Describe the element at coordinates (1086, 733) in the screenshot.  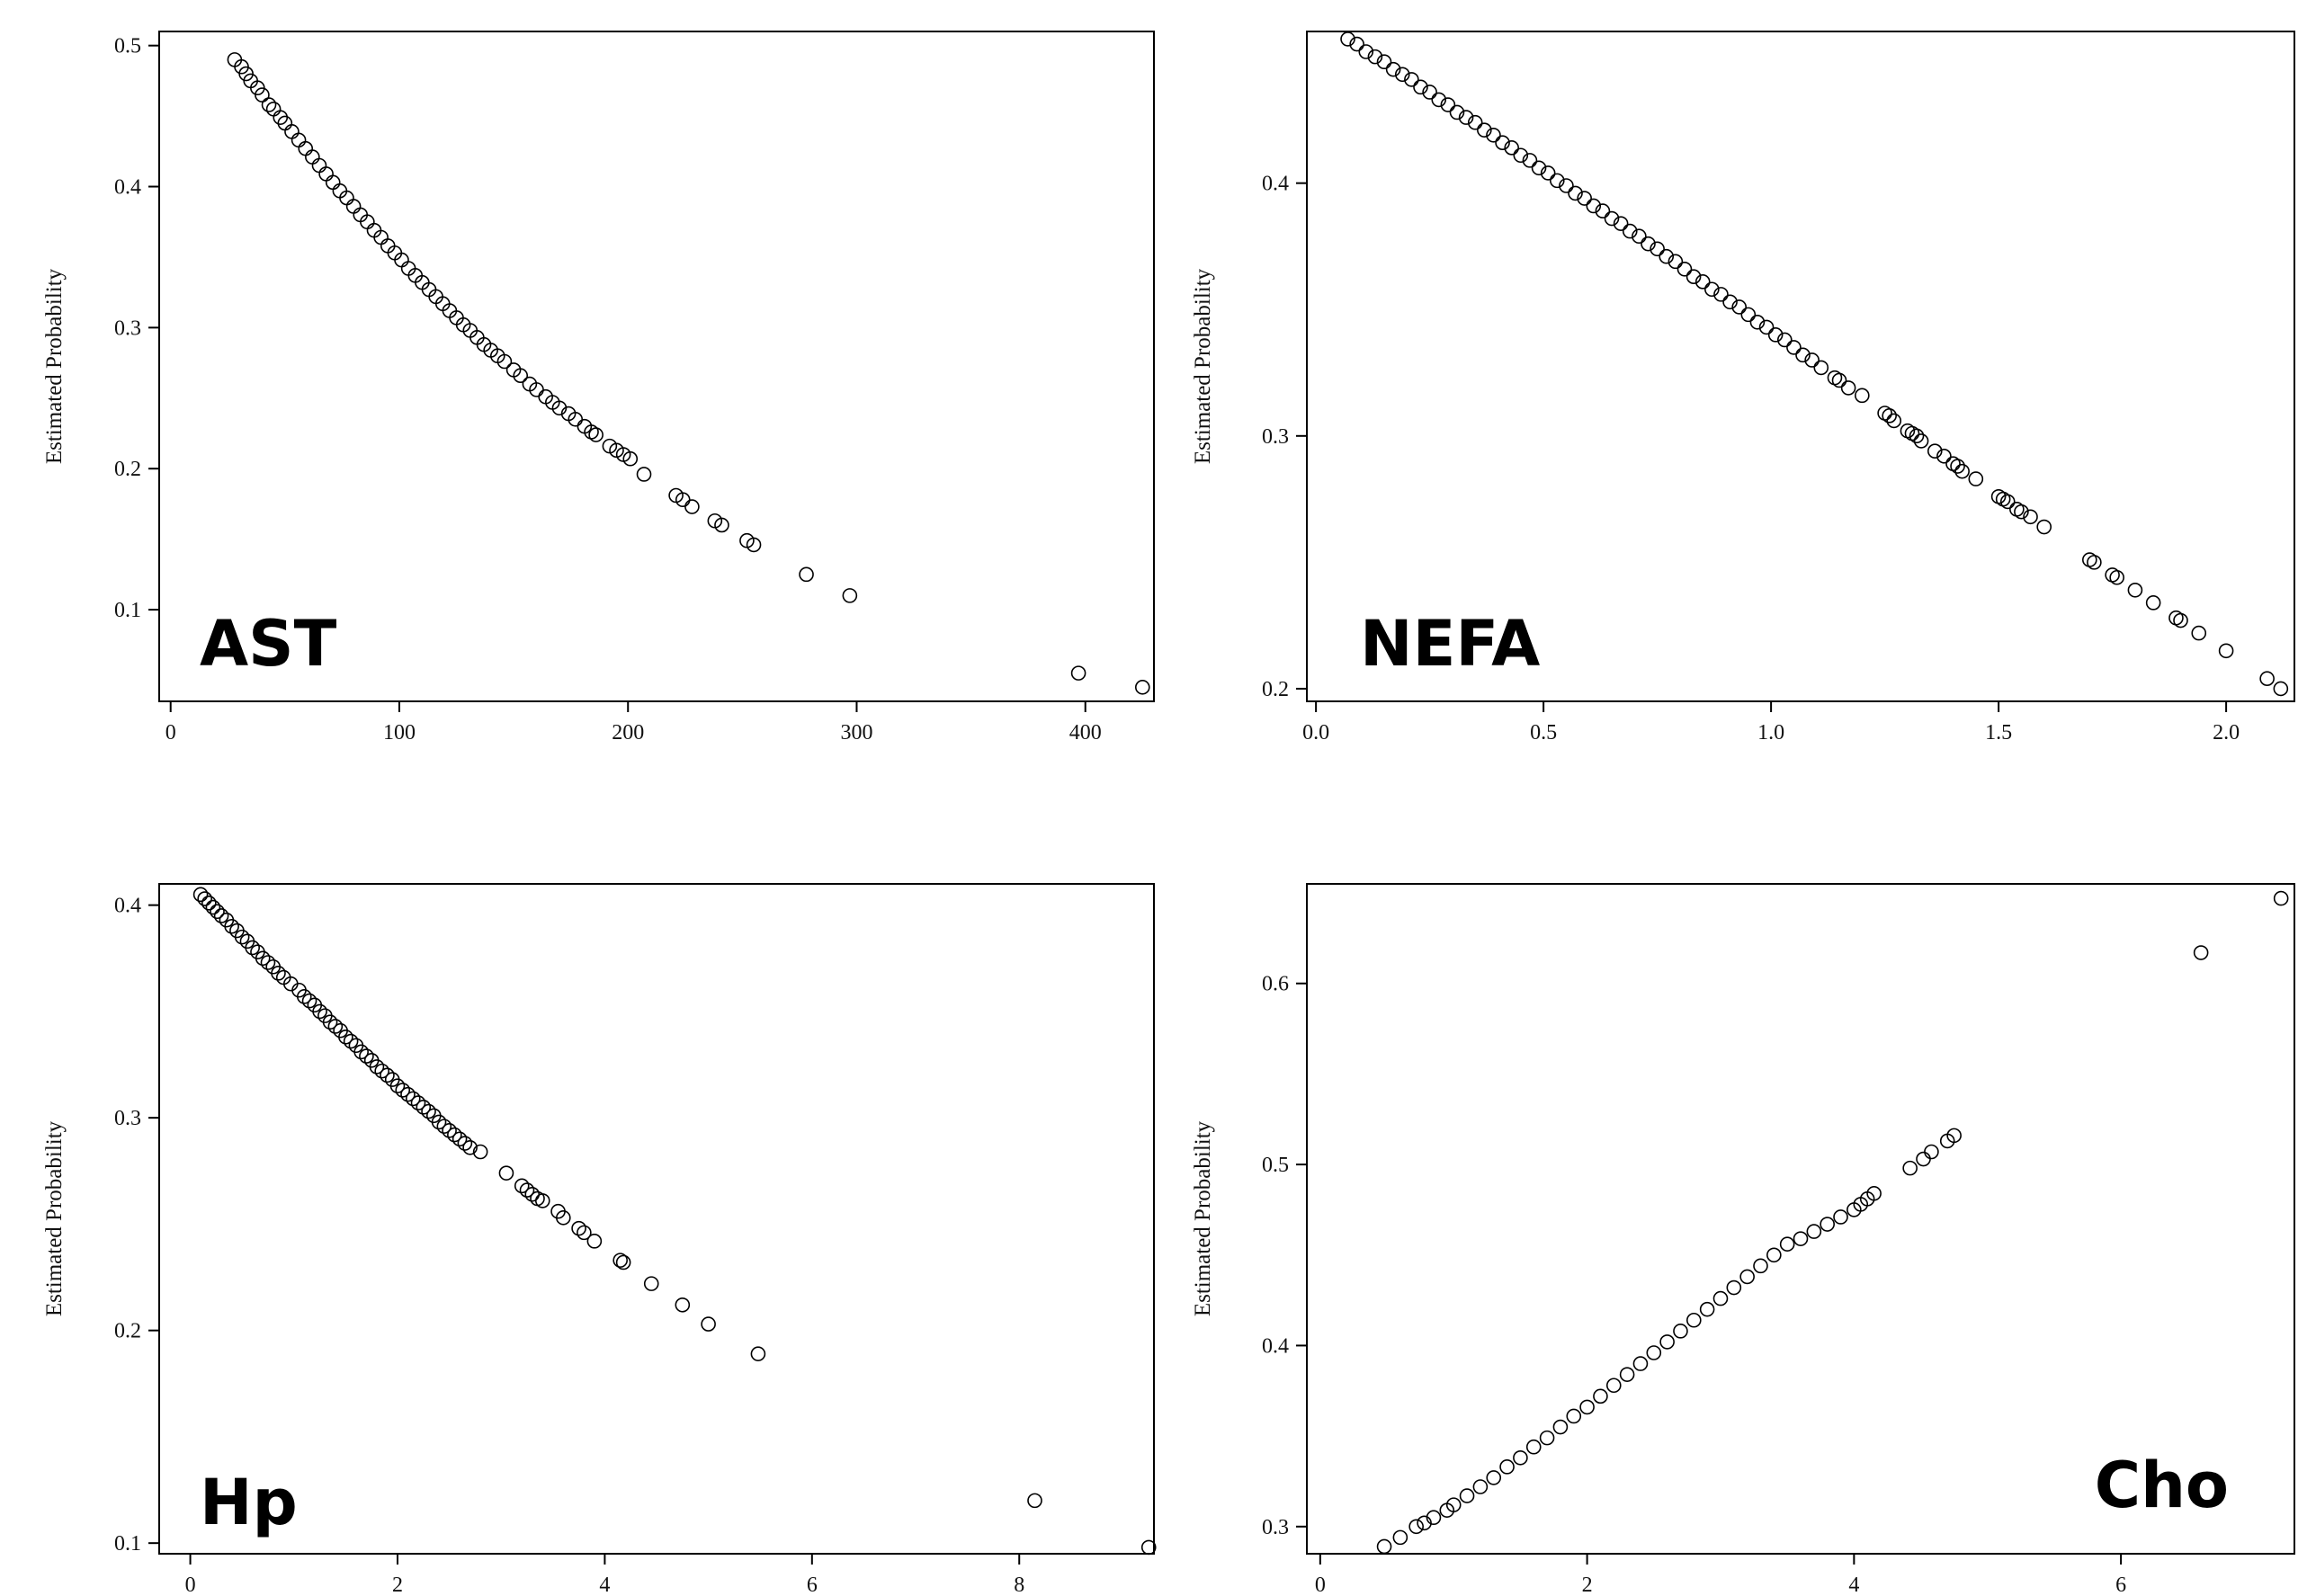
I see `x-tick-label: 400` at that location.